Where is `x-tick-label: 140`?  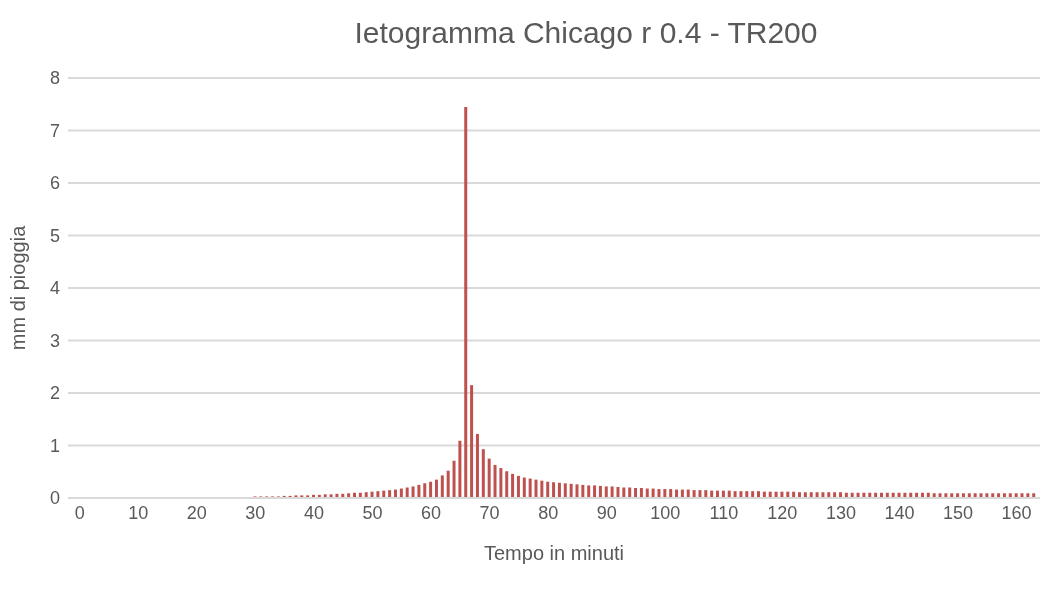 x-tick-label: 140 is located at coordinates (899, 512).